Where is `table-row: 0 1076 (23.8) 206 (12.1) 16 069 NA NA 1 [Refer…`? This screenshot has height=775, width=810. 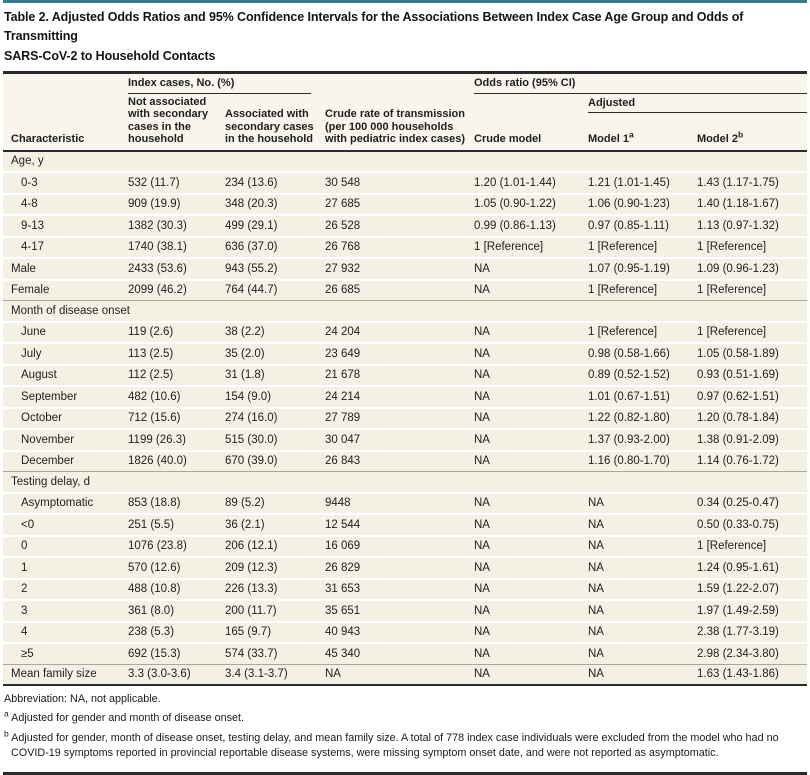 table-row: 0 1076 (23.8) 206 (12.1) 16 069 NA NA 1 [Refer… is located at coordinates (405, 546).